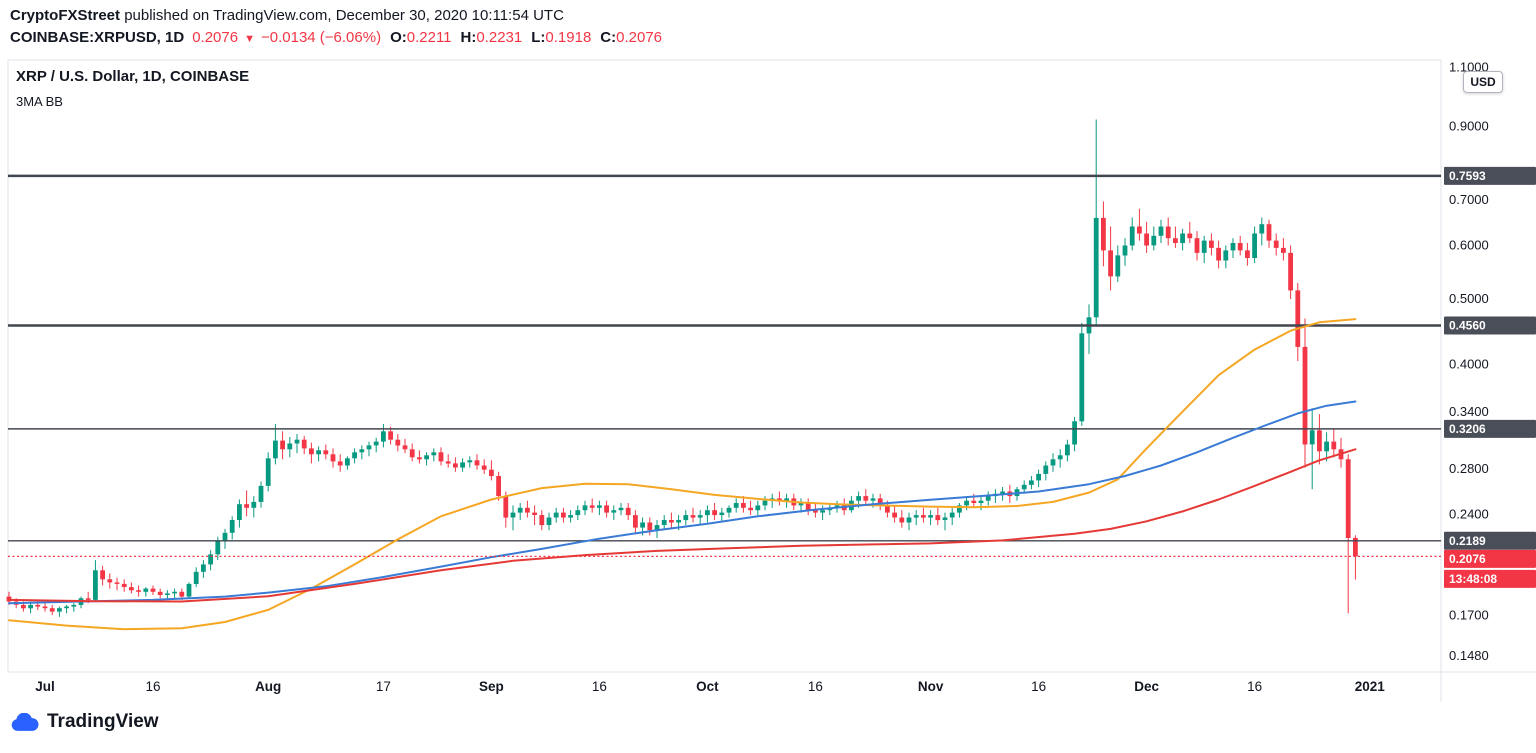 This screenshot has height=753, width=1536. Describe the element at coordinates (39, 101) in the screenshot. I see `indicator-label: 3MA BB` at that location.